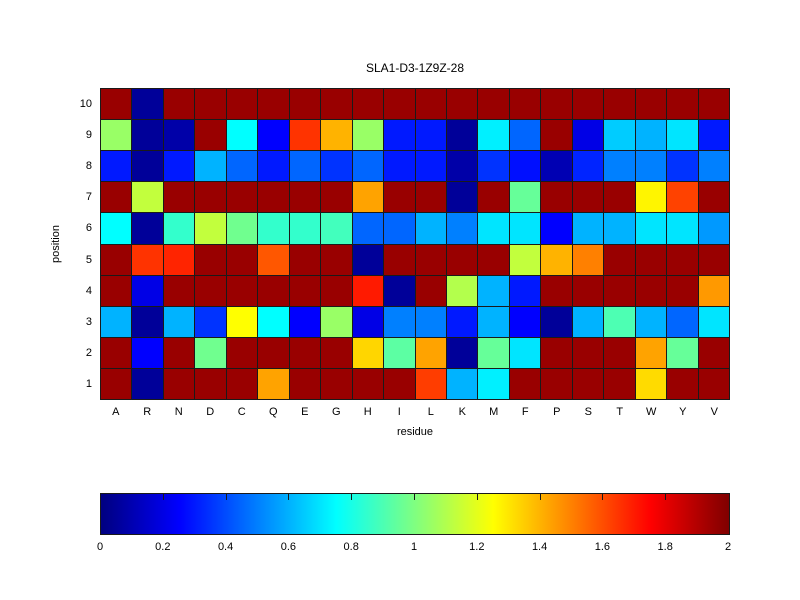 Image resolution: width=800 pixels, height=600 pixels. I want to click on x-tick-label: W, so click(651, 412).